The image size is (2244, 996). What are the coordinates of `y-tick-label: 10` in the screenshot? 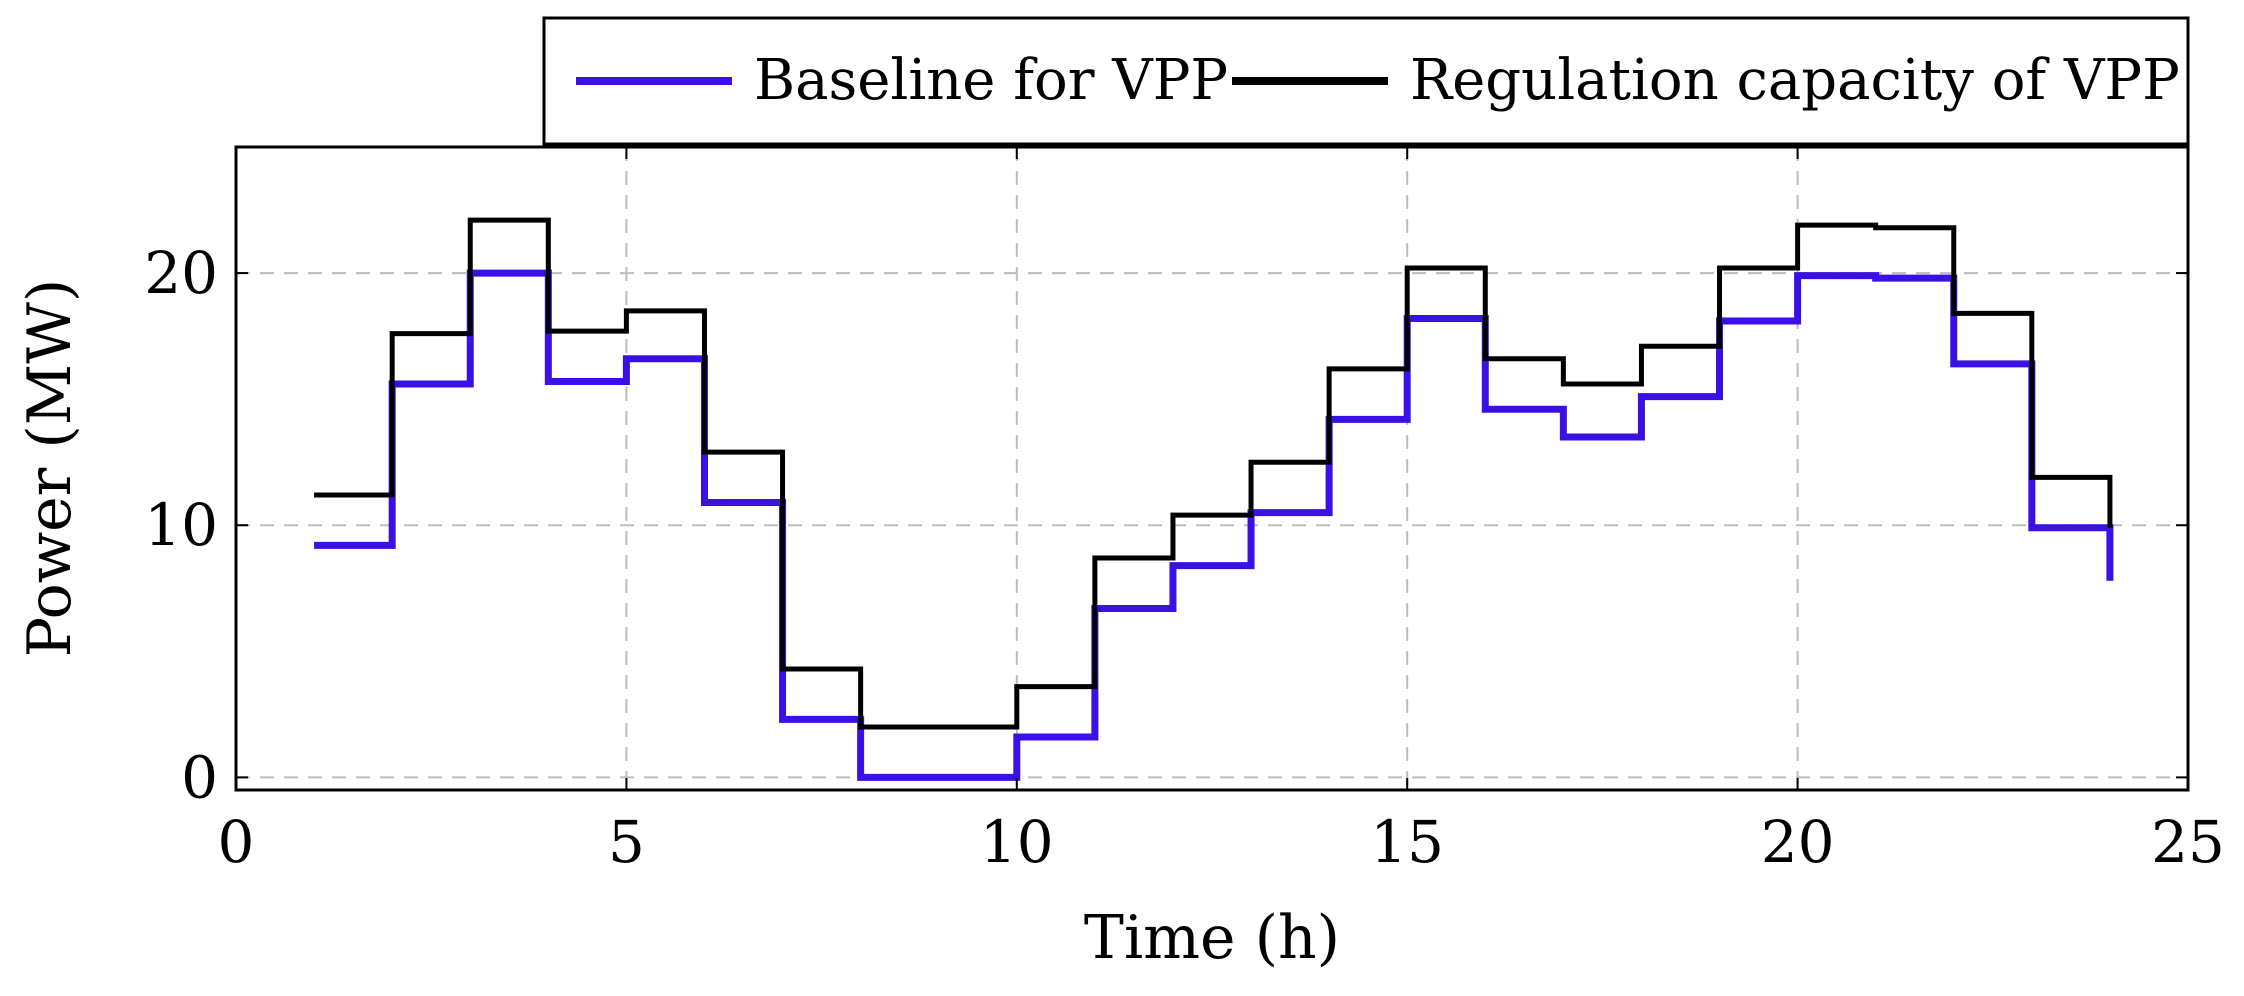 It's located at (181, 525).